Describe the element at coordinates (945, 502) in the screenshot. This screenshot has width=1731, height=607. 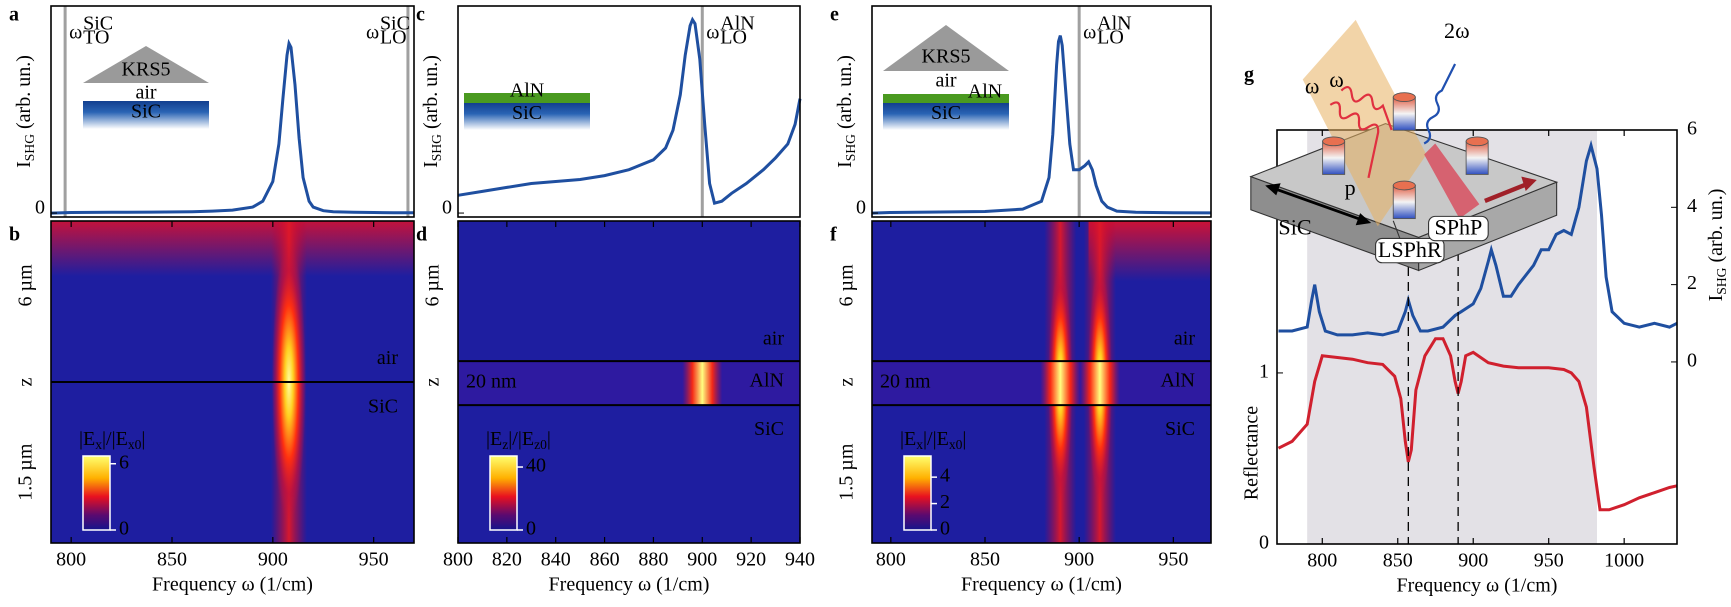
I see `colorbar-tick-label: 2` at that location.